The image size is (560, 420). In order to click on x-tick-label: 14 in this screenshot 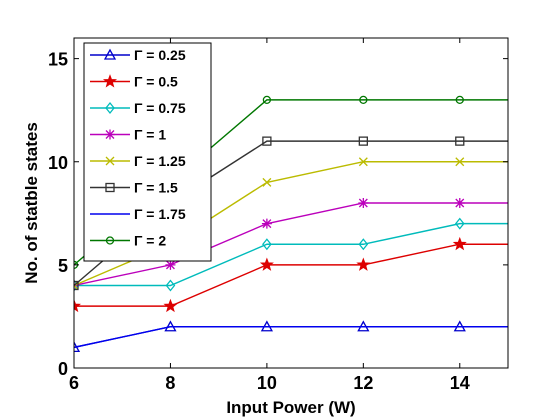, I will do `click(460, 383)`.